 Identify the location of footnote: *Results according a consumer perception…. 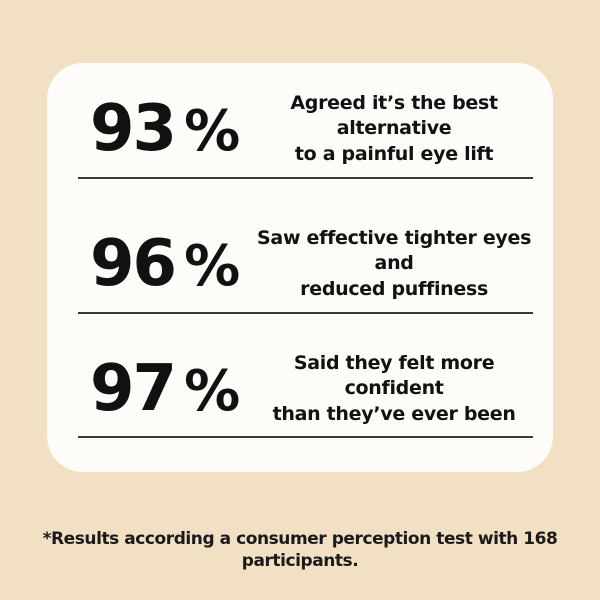
(300, 550).